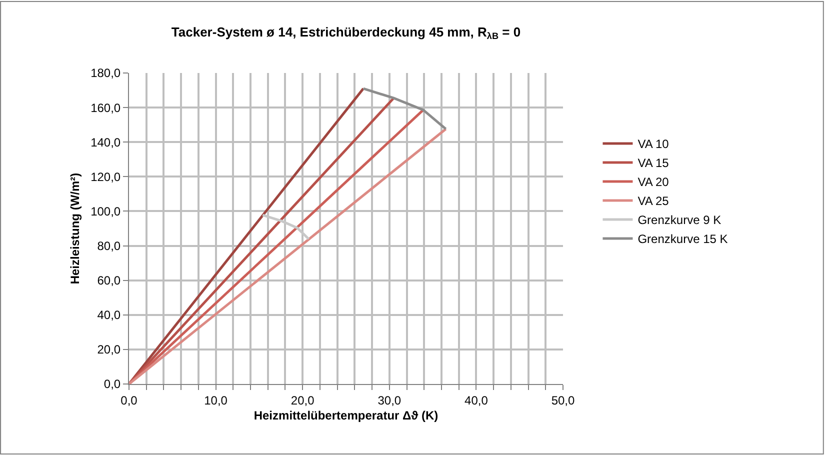  I want to click on x-tick-label: 30,0, so click(390, 400).